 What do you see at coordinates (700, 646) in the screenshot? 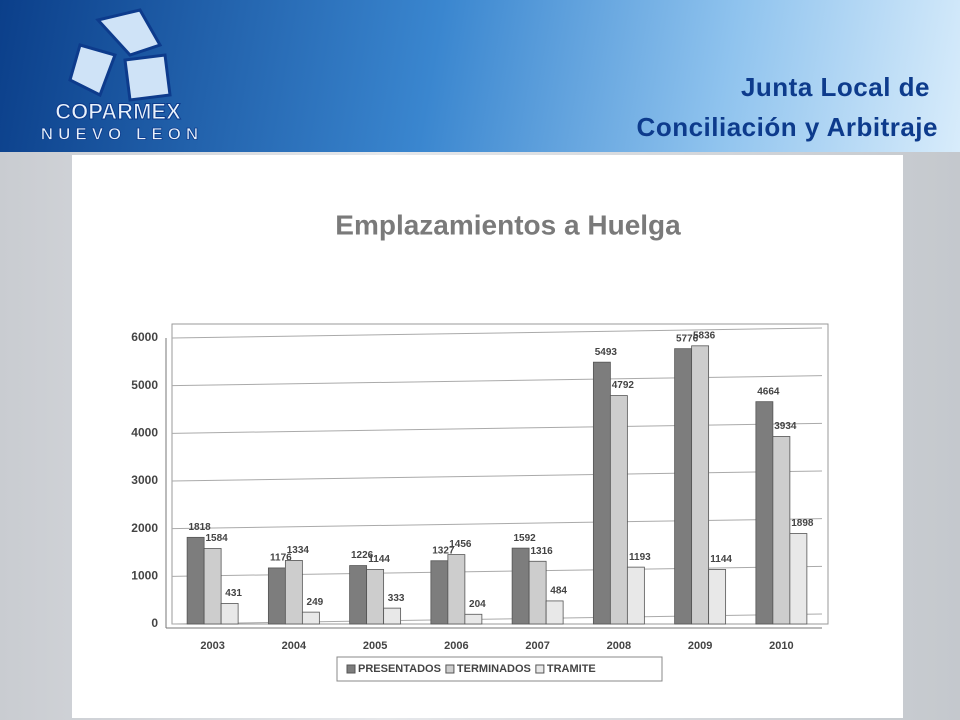
I see `x-tick-label: 2009` at bounding box center [700, 646].